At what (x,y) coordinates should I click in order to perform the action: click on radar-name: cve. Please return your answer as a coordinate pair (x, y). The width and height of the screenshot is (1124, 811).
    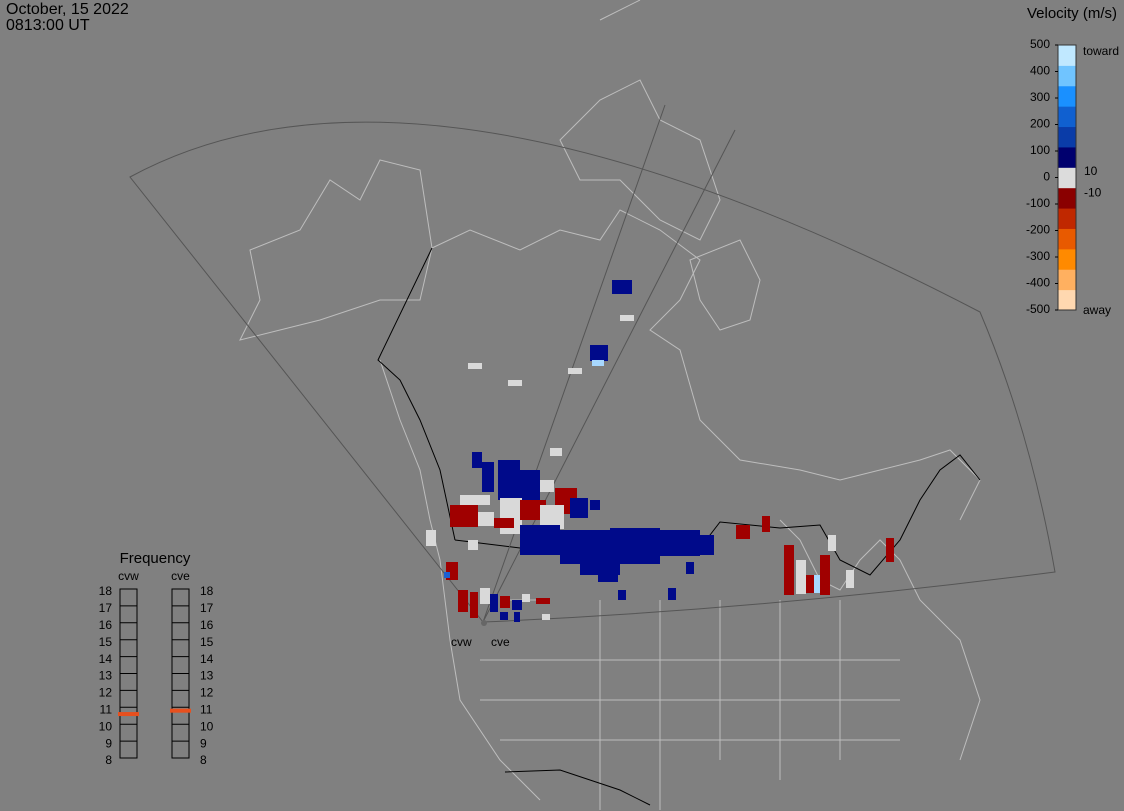
    Looking at the image, I should click on (180, 576).